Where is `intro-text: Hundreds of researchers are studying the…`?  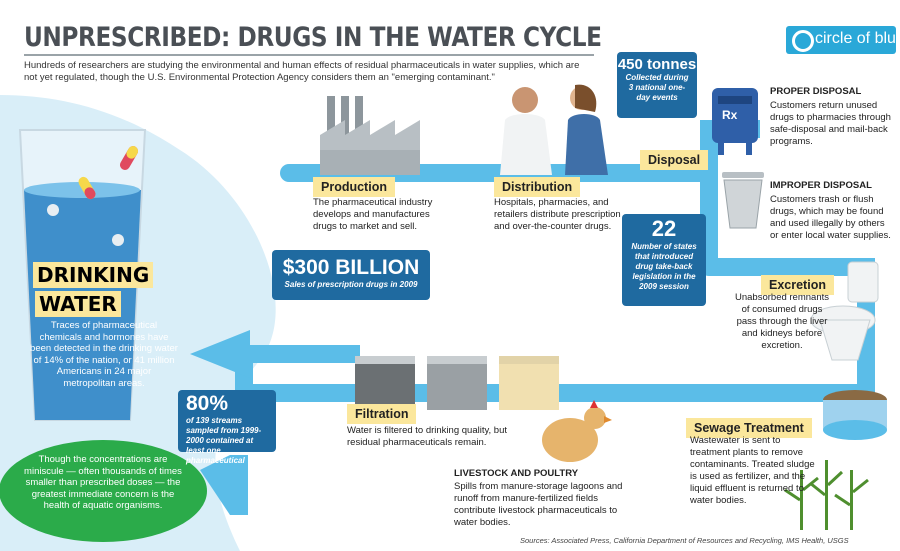
intro-text: Hundreds of researchers are studying the… is located at coordinates (302, 71).